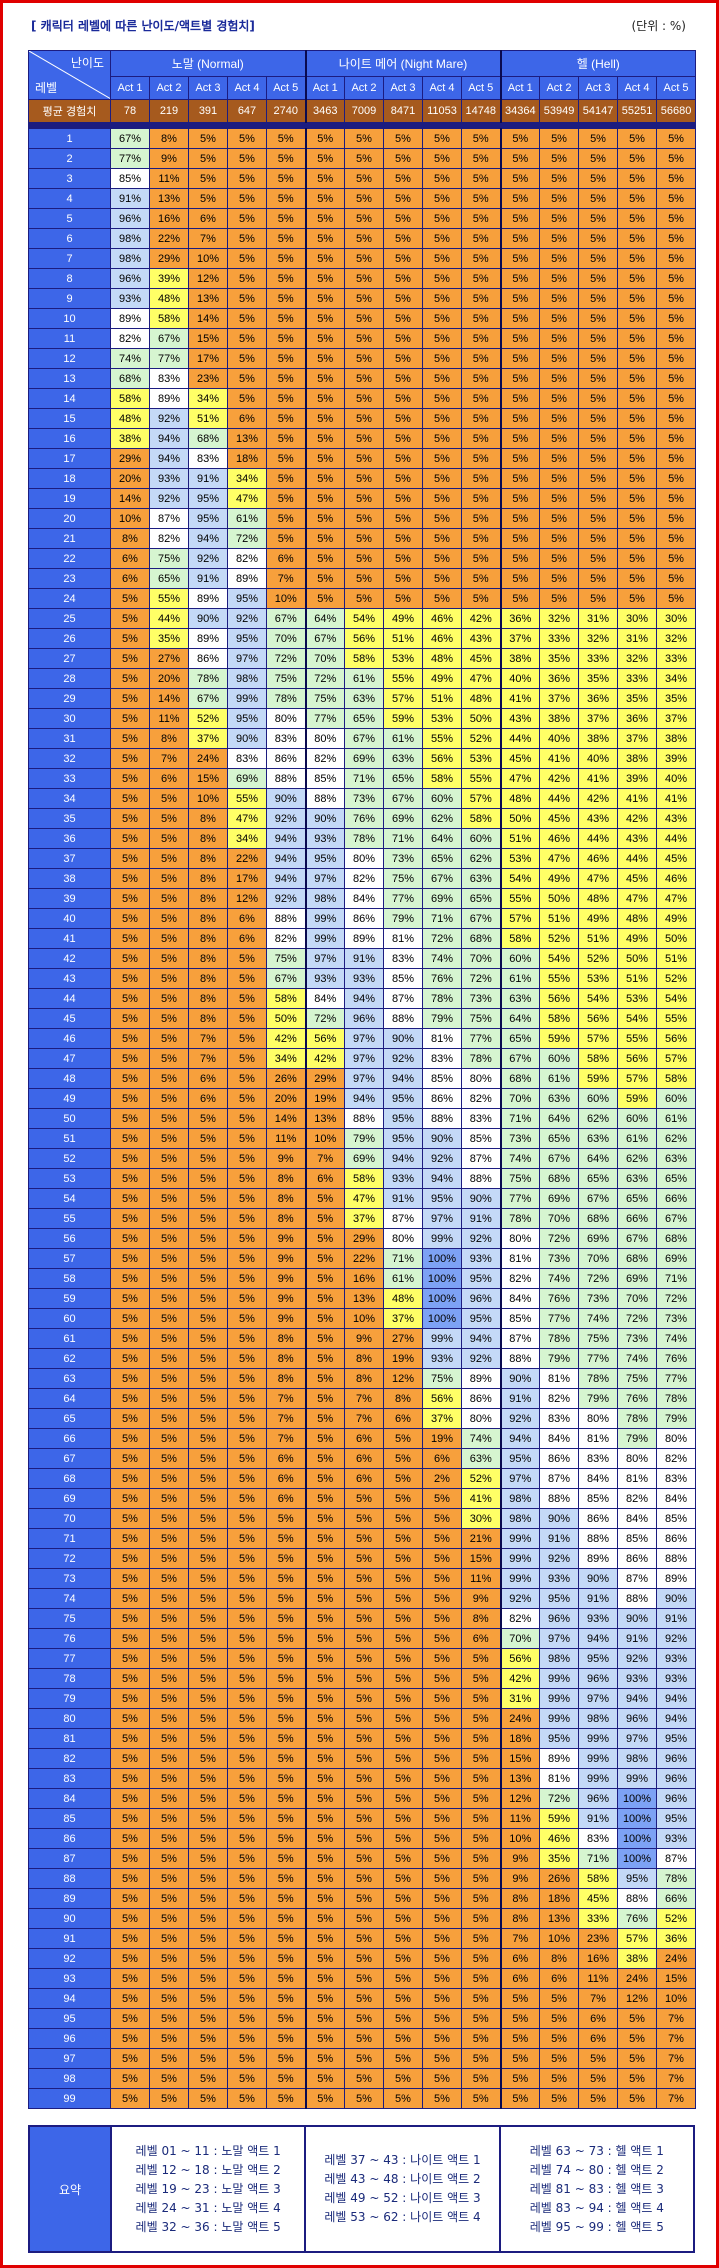 This screenshot has width=719, height=2268. What do you see at coordinates (69, 478) in the screenshot?
I see `level-cell: 18` at bounding box center [69, 478].